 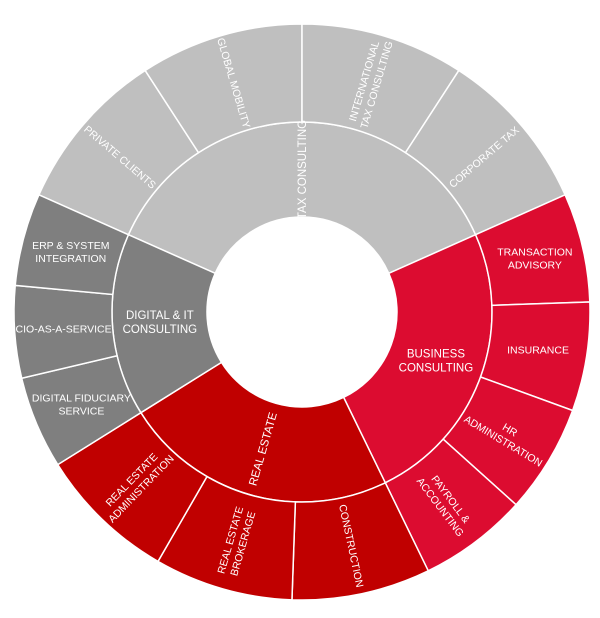 I want to click on inner-label-business-consulting: BUSINESS CONSULTING, so click(x=436, y=362).